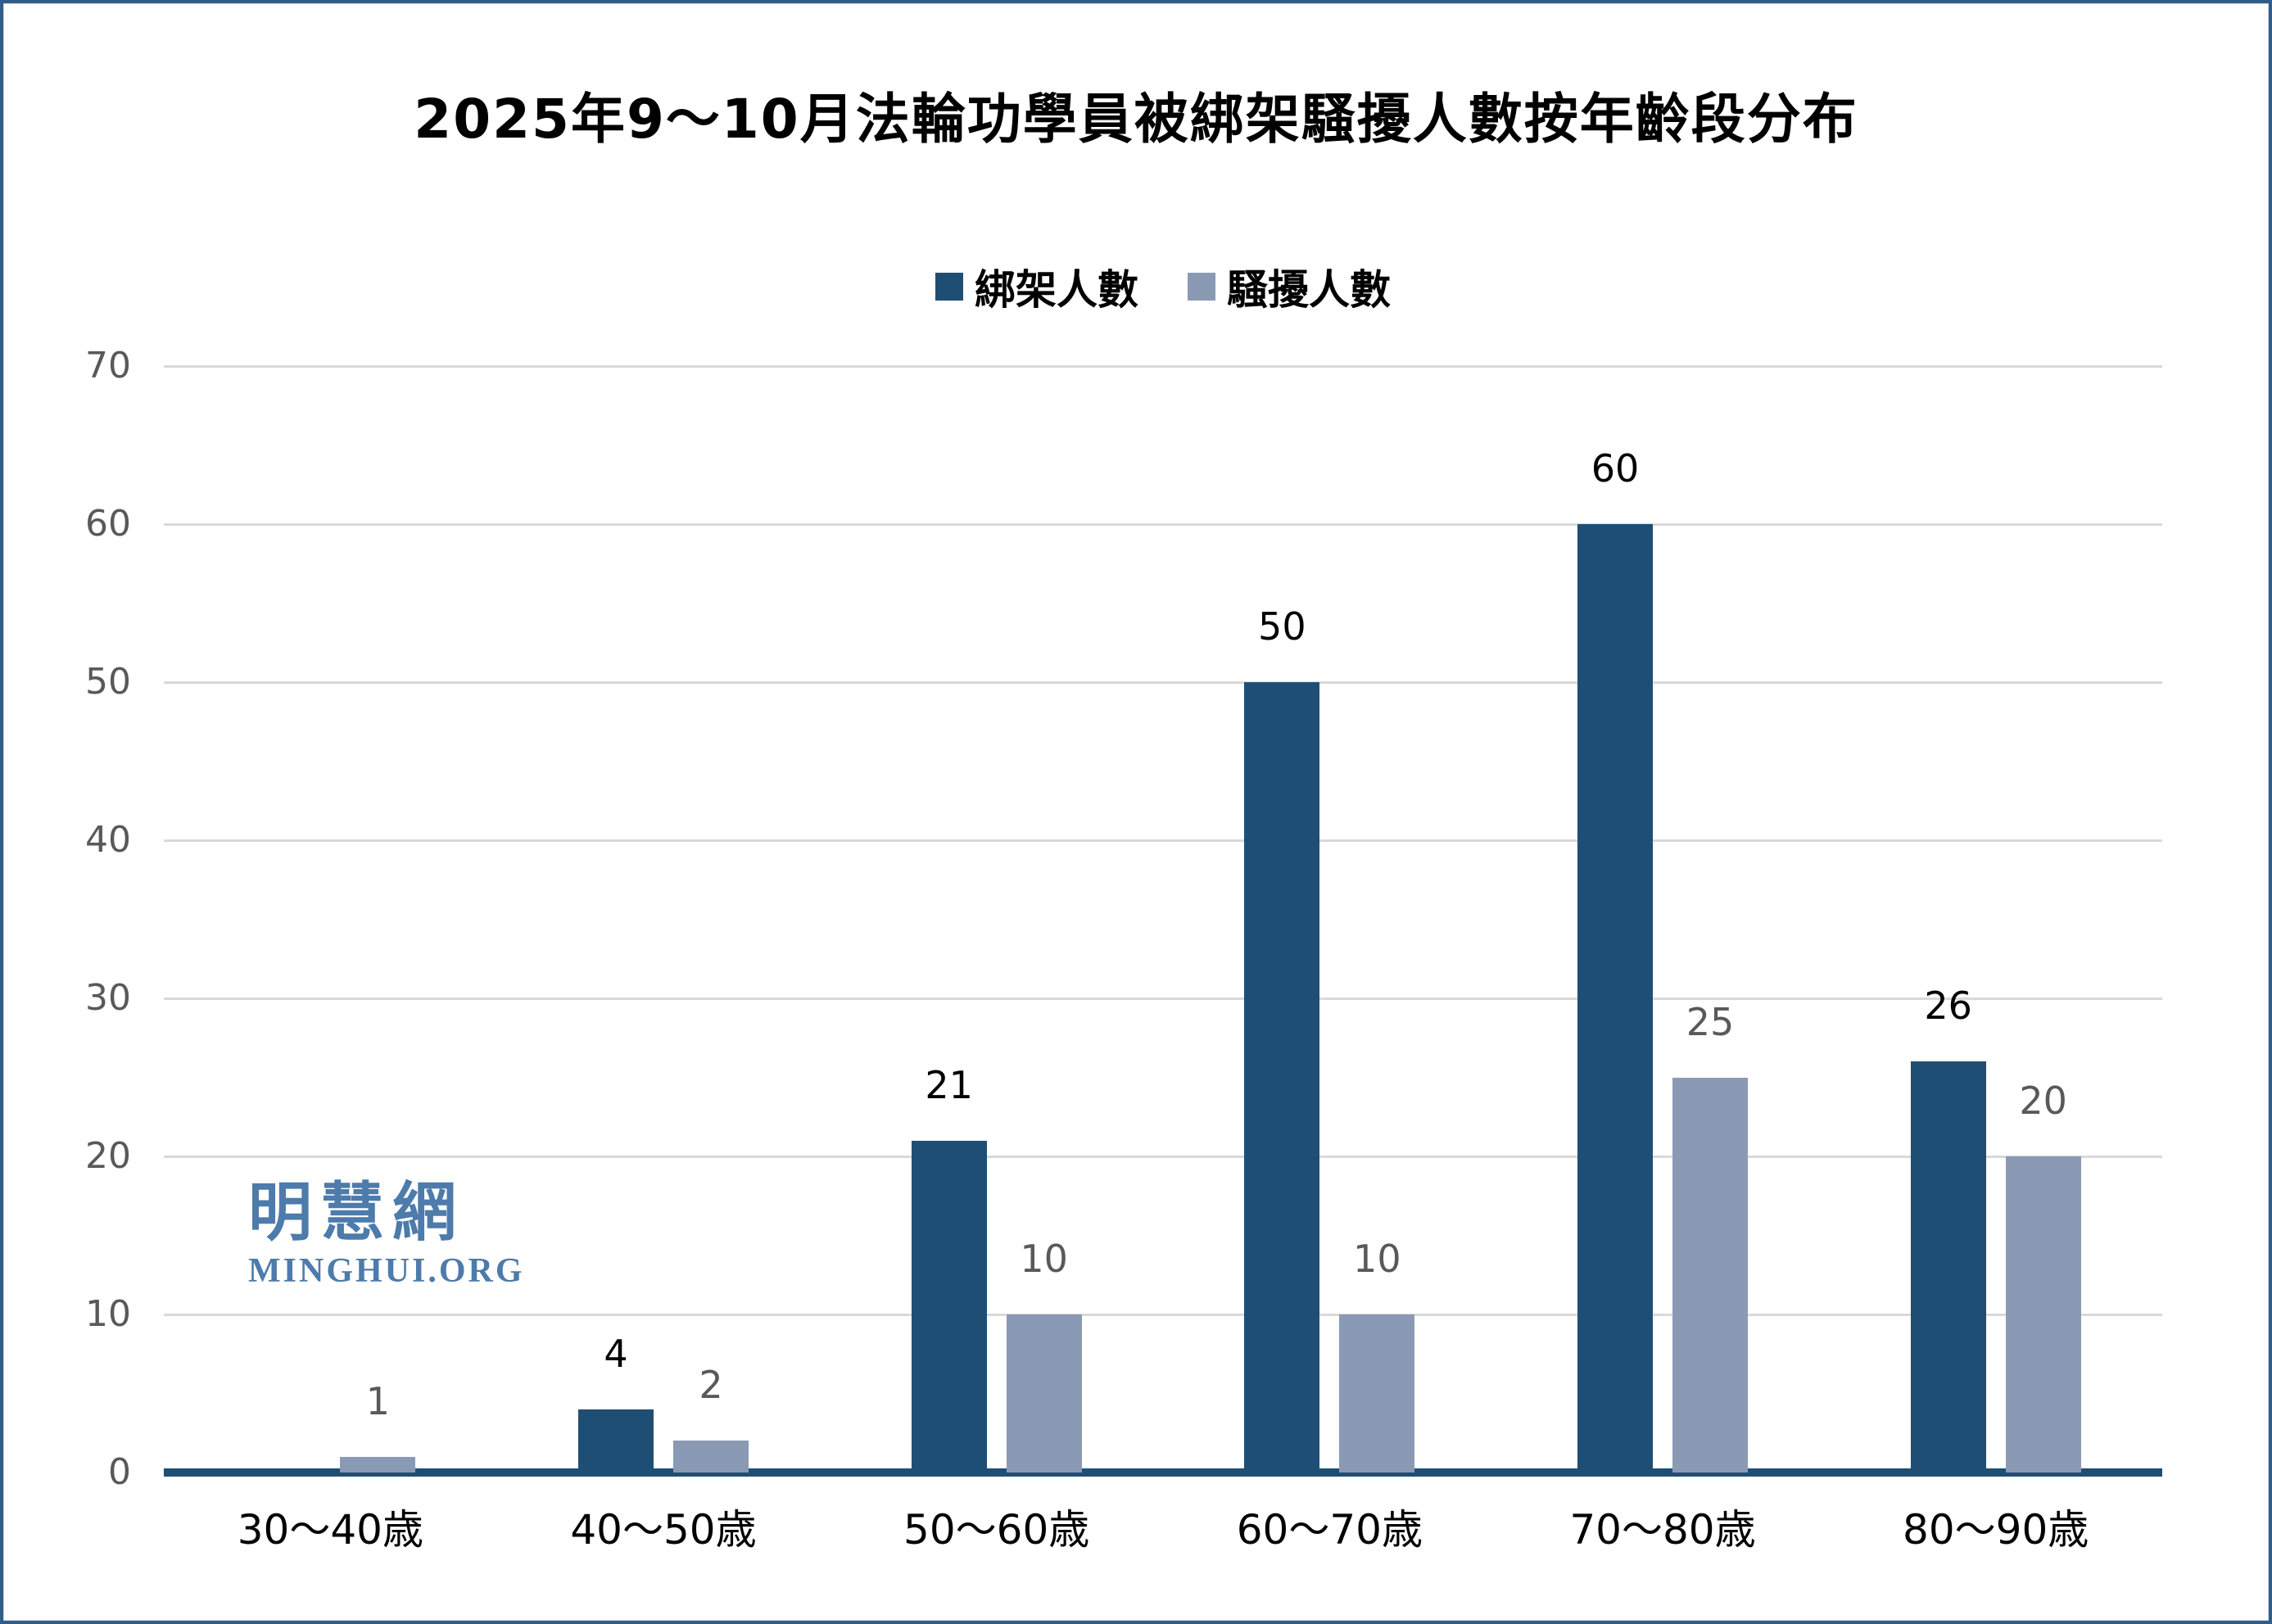 The width and height of the screenshot is (2272, 1624). I want to click on bar-value-label: 25, so click(1710, 1022).